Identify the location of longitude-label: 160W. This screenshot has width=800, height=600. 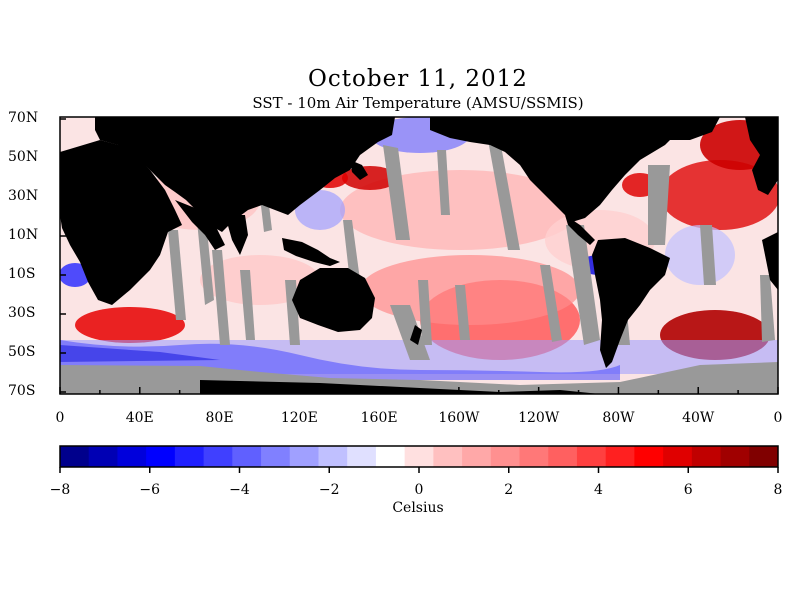
(459, 418).